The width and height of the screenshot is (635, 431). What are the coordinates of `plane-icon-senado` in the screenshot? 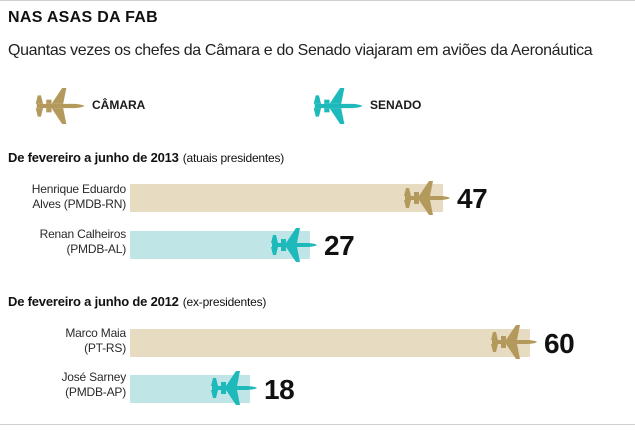 It's located at (338, 106).